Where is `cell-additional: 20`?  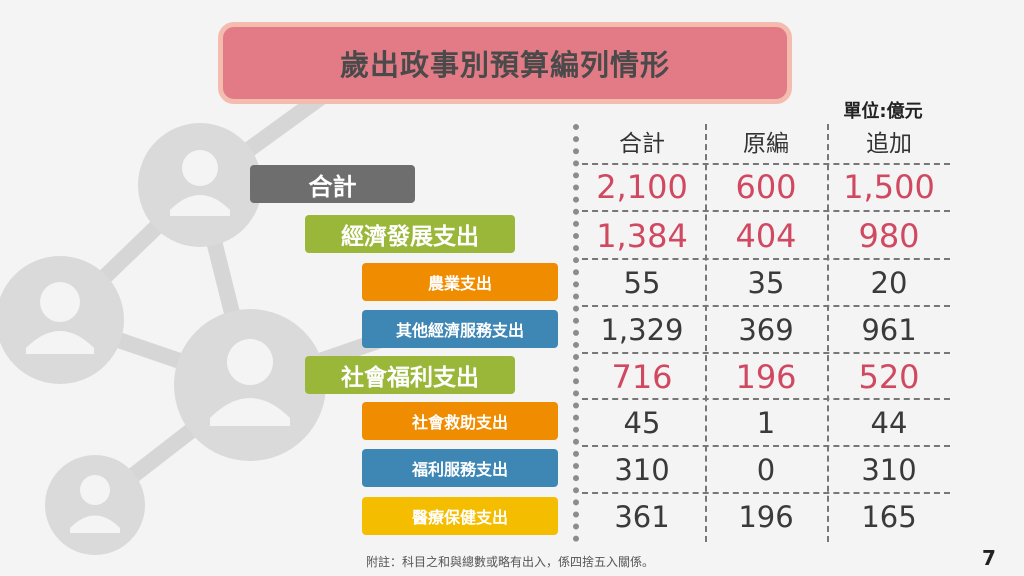 cell-additional: 20 is located at coordinates (889, 283).